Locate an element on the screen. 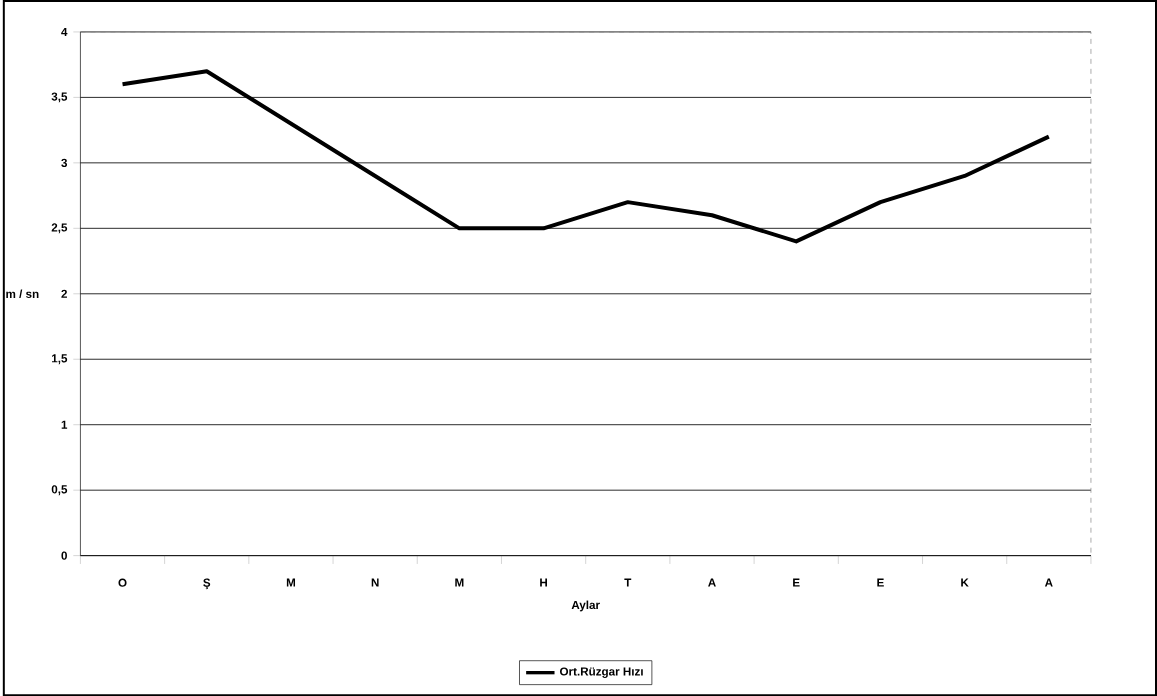 Image resolution: width=1157 pixels, height=696 pixels. y-tick-label: 1 is located at coordinates (64, 424).